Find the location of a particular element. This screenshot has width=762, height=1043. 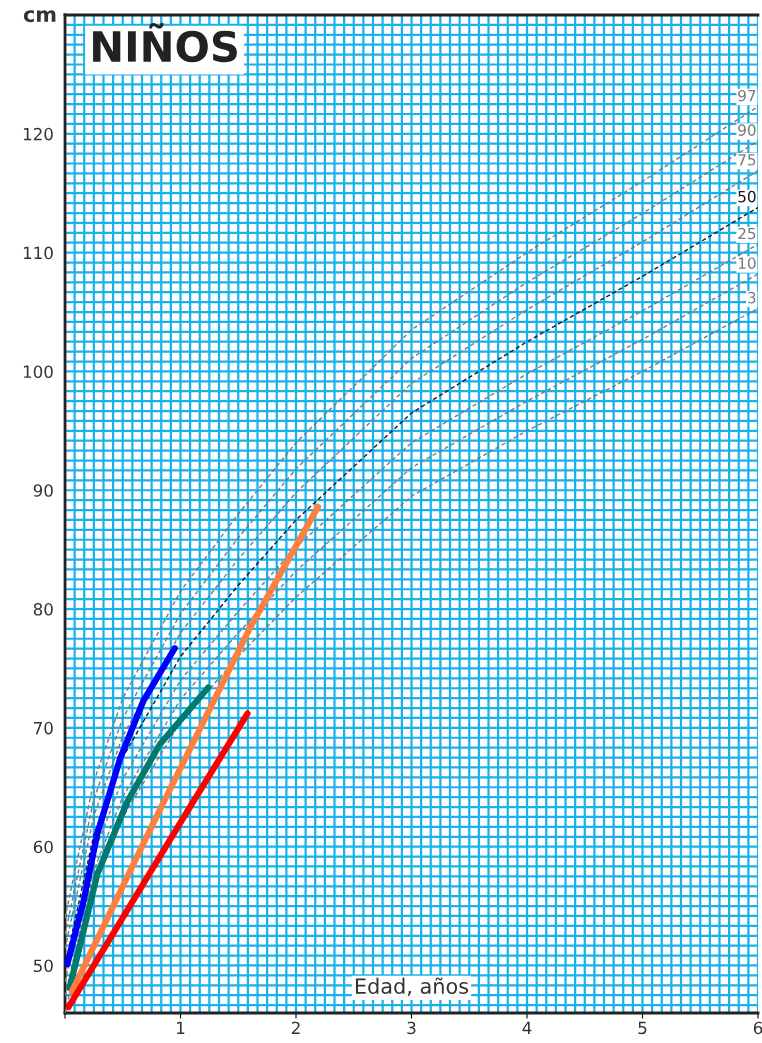

x-tick-label: 3 is located at coordinates (411, 1028).